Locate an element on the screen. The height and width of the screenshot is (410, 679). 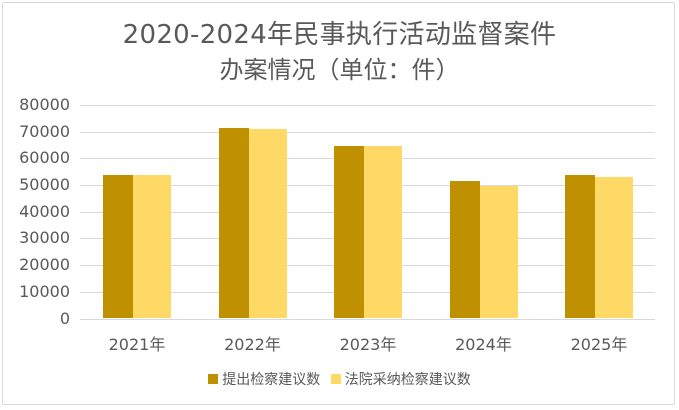
chart-title-line-1: 2020-2024年民事执行活动监督案件 is located at coordinates (339, 35).